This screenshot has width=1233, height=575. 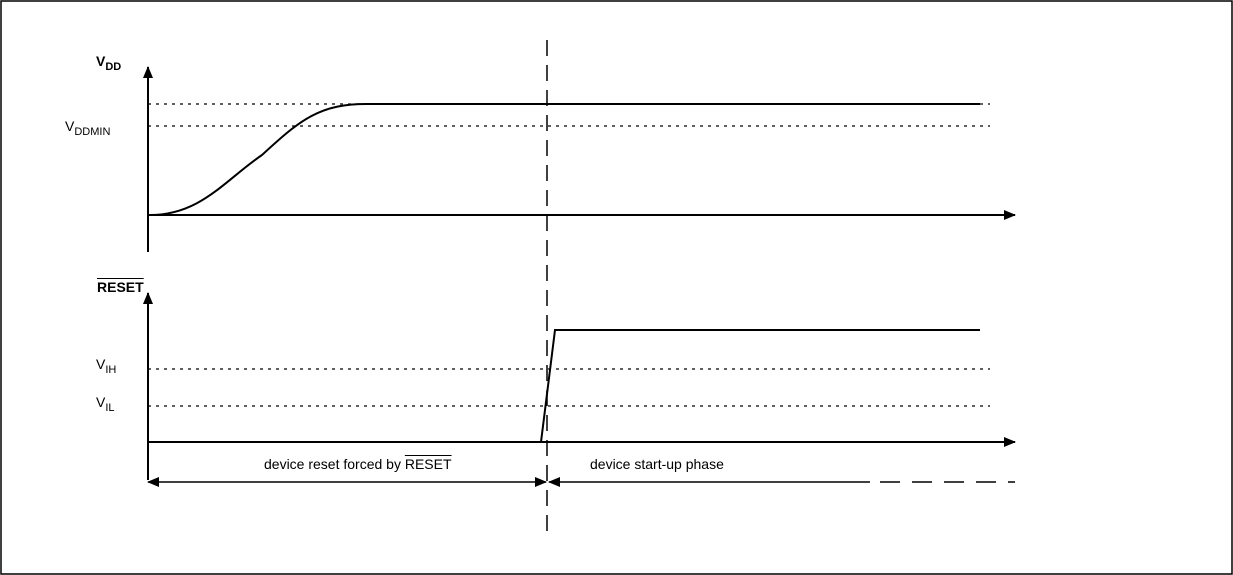 I want to click on reset-phase-label: device reset forced by RESET, so click(x=358, y=464).